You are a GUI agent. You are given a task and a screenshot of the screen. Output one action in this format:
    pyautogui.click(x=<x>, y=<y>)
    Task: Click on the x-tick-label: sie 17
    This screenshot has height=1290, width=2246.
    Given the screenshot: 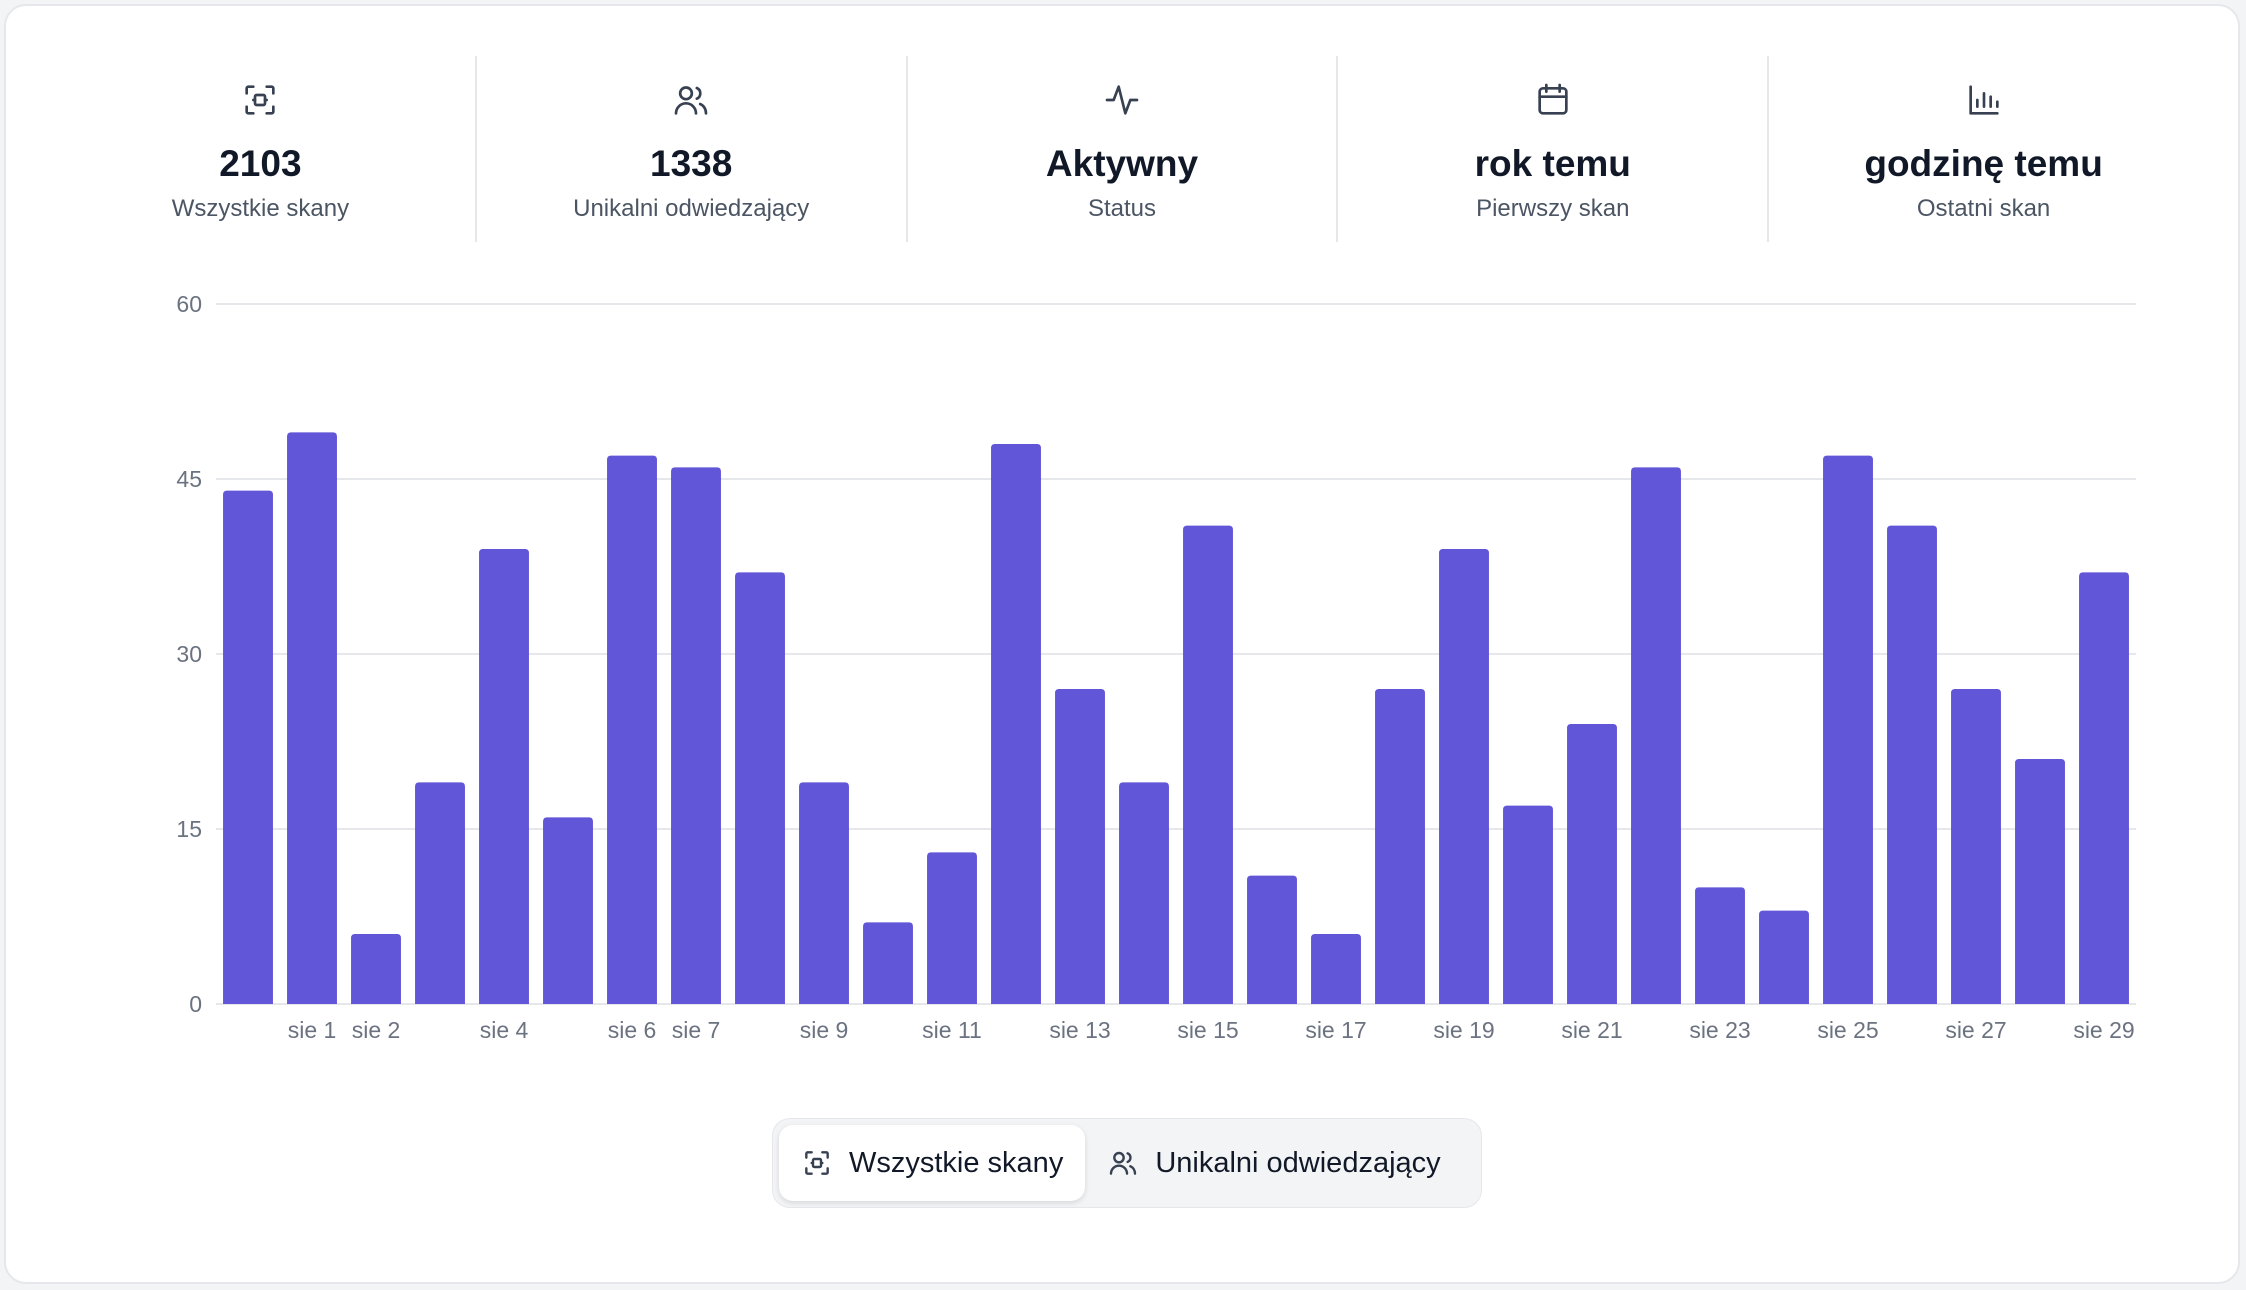 What is the action you would take?
    pyautogui.click(x=1335, y=1030)
    